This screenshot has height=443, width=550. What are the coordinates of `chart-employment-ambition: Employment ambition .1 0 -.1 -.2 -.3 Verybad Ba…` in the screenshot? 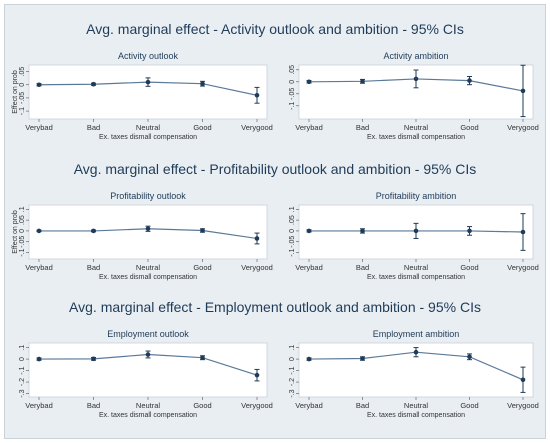 It's located at (414, 374).